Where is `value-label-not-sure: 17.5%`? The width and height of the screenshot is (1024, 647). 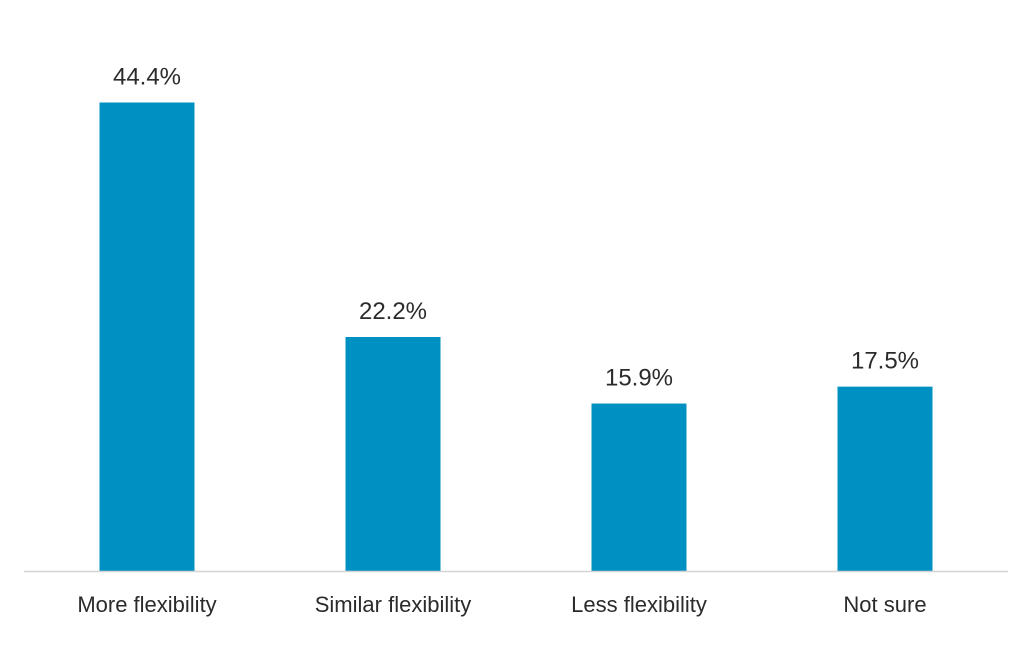 value-label-not-sure: 17.5% is located at coordinates (885, 361).